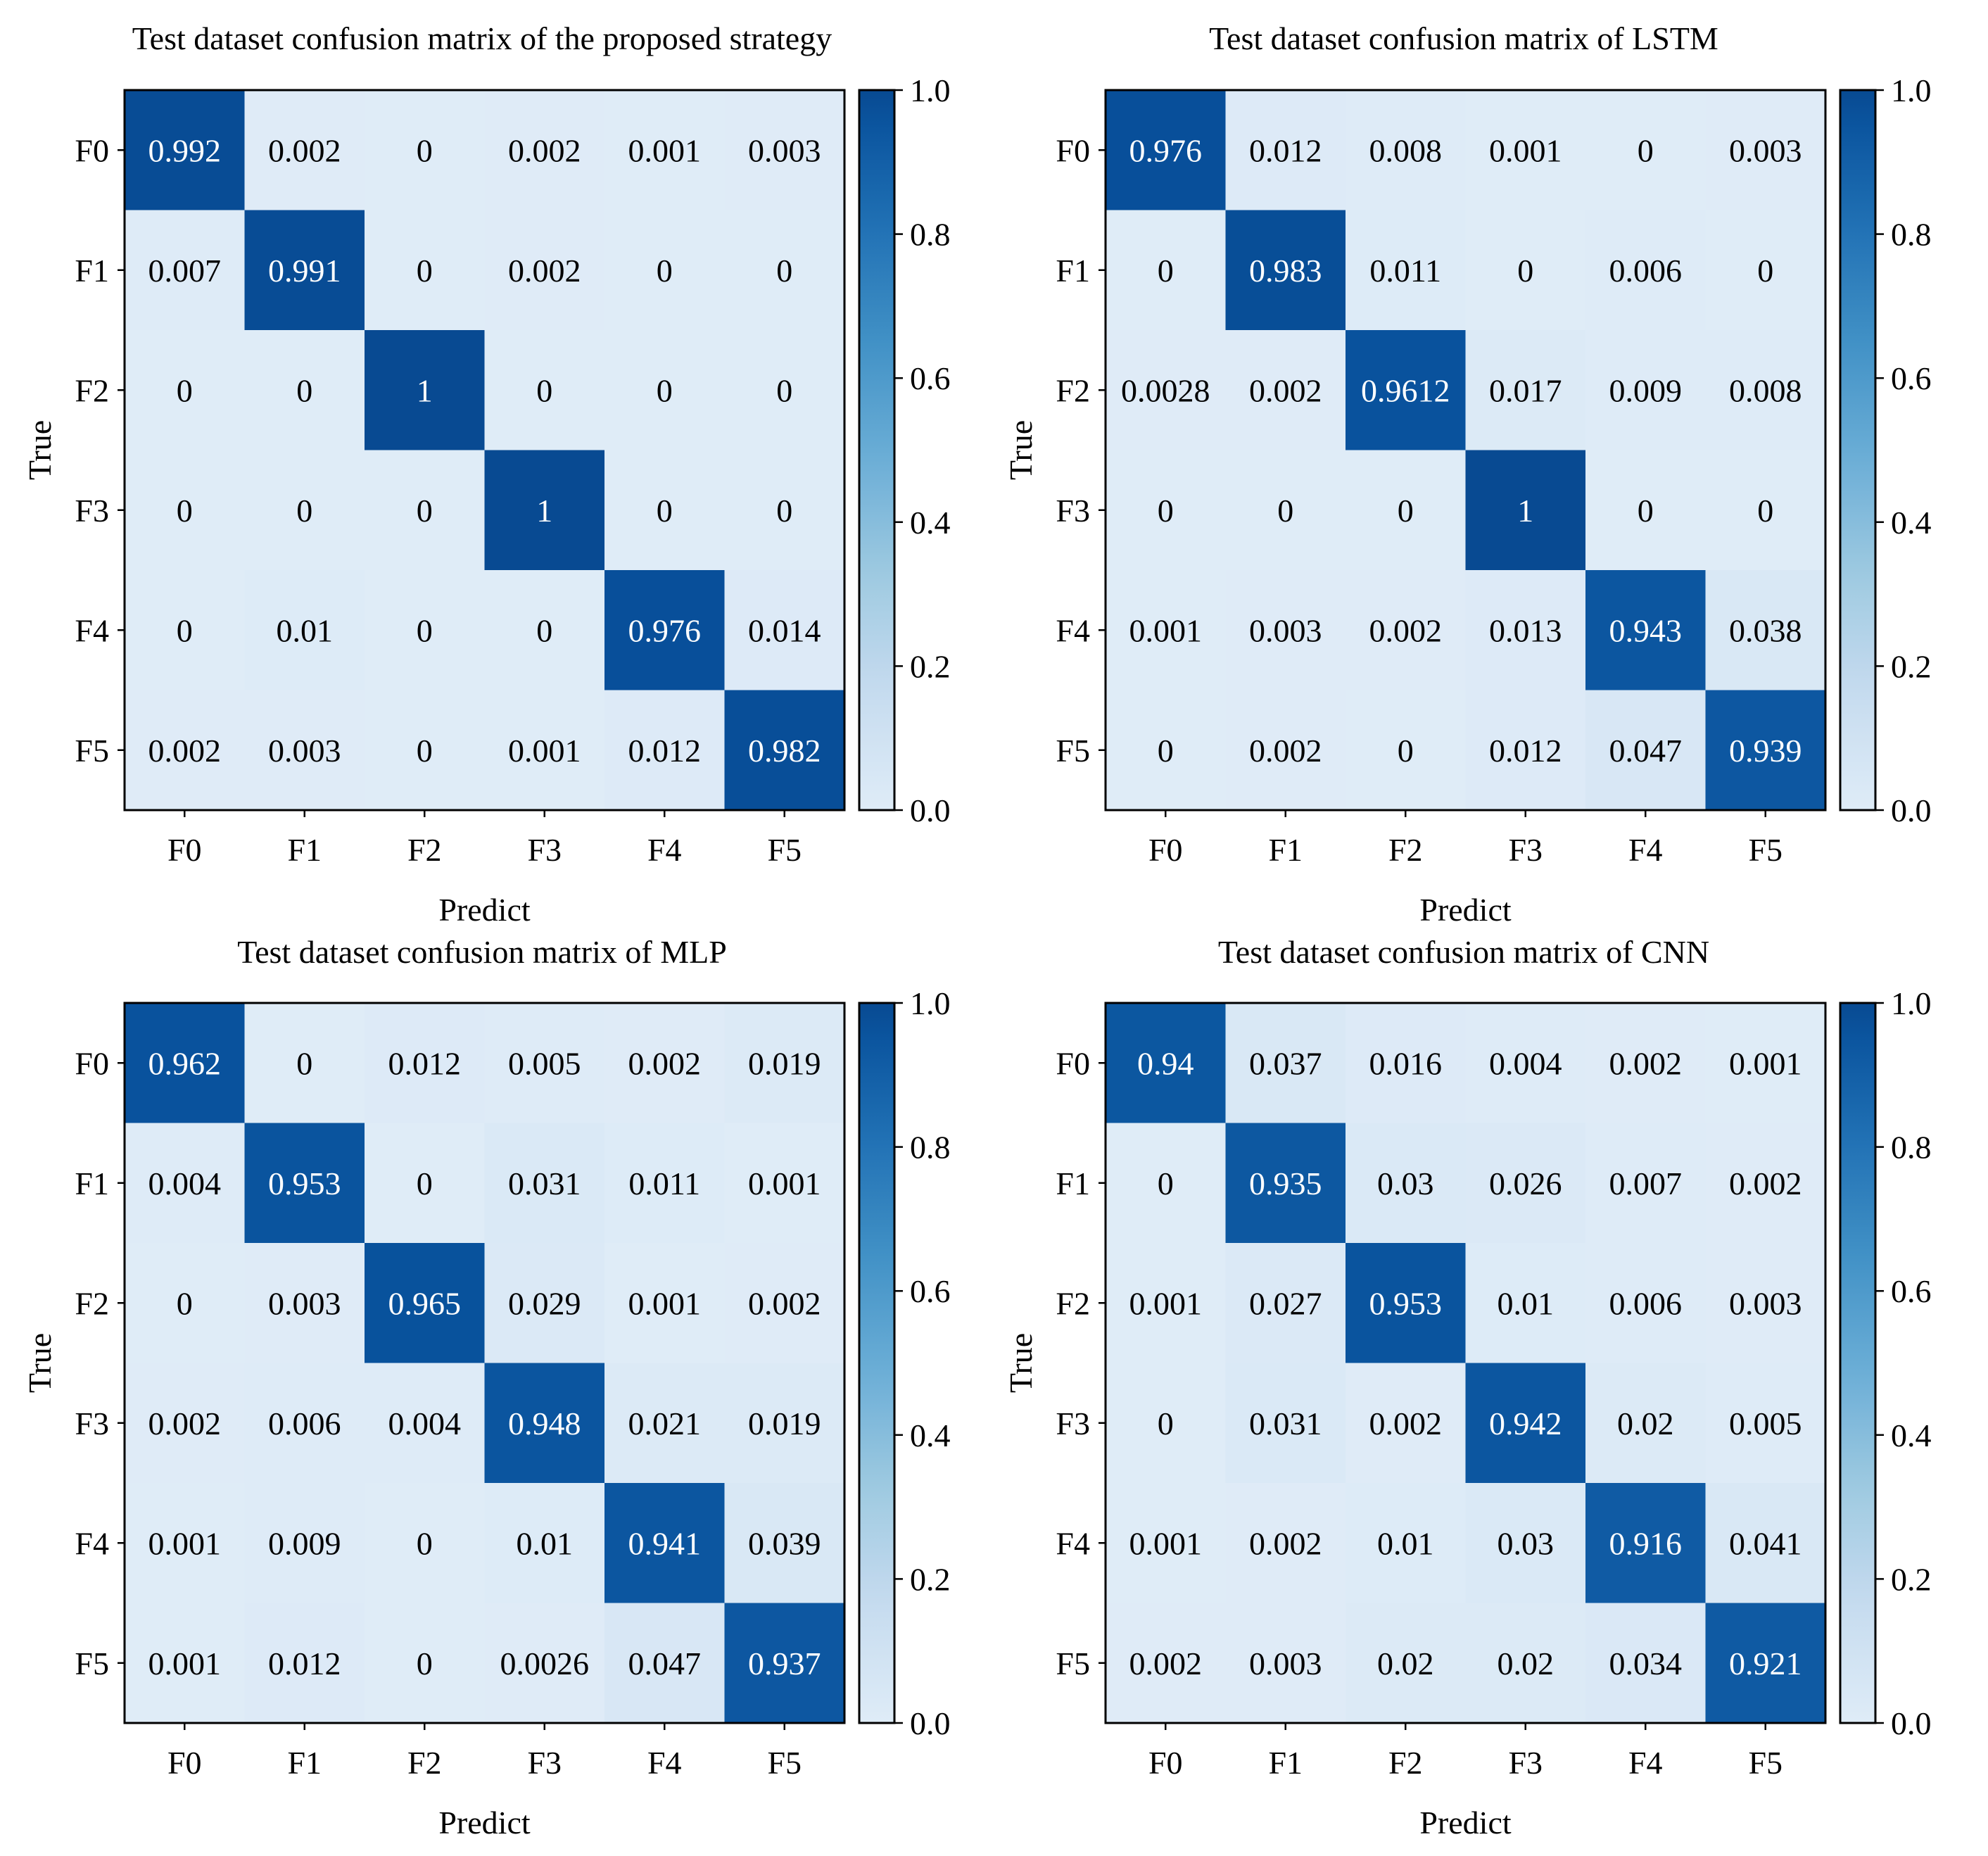 The width and height of the screenshot is (1988, 1856). What do you see at coordinates (92, 150) in the screenshot?
I see `y-tick-label: F0` at bounding box center [92, 150].